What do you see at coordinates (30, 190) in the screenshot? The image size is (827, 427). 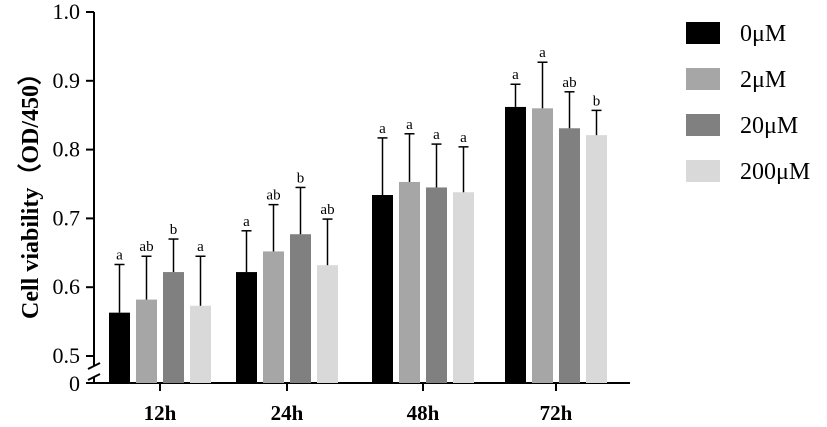 I see `y-axis-title: Cell viability（OD/450）` at bounding box center [30, 190].